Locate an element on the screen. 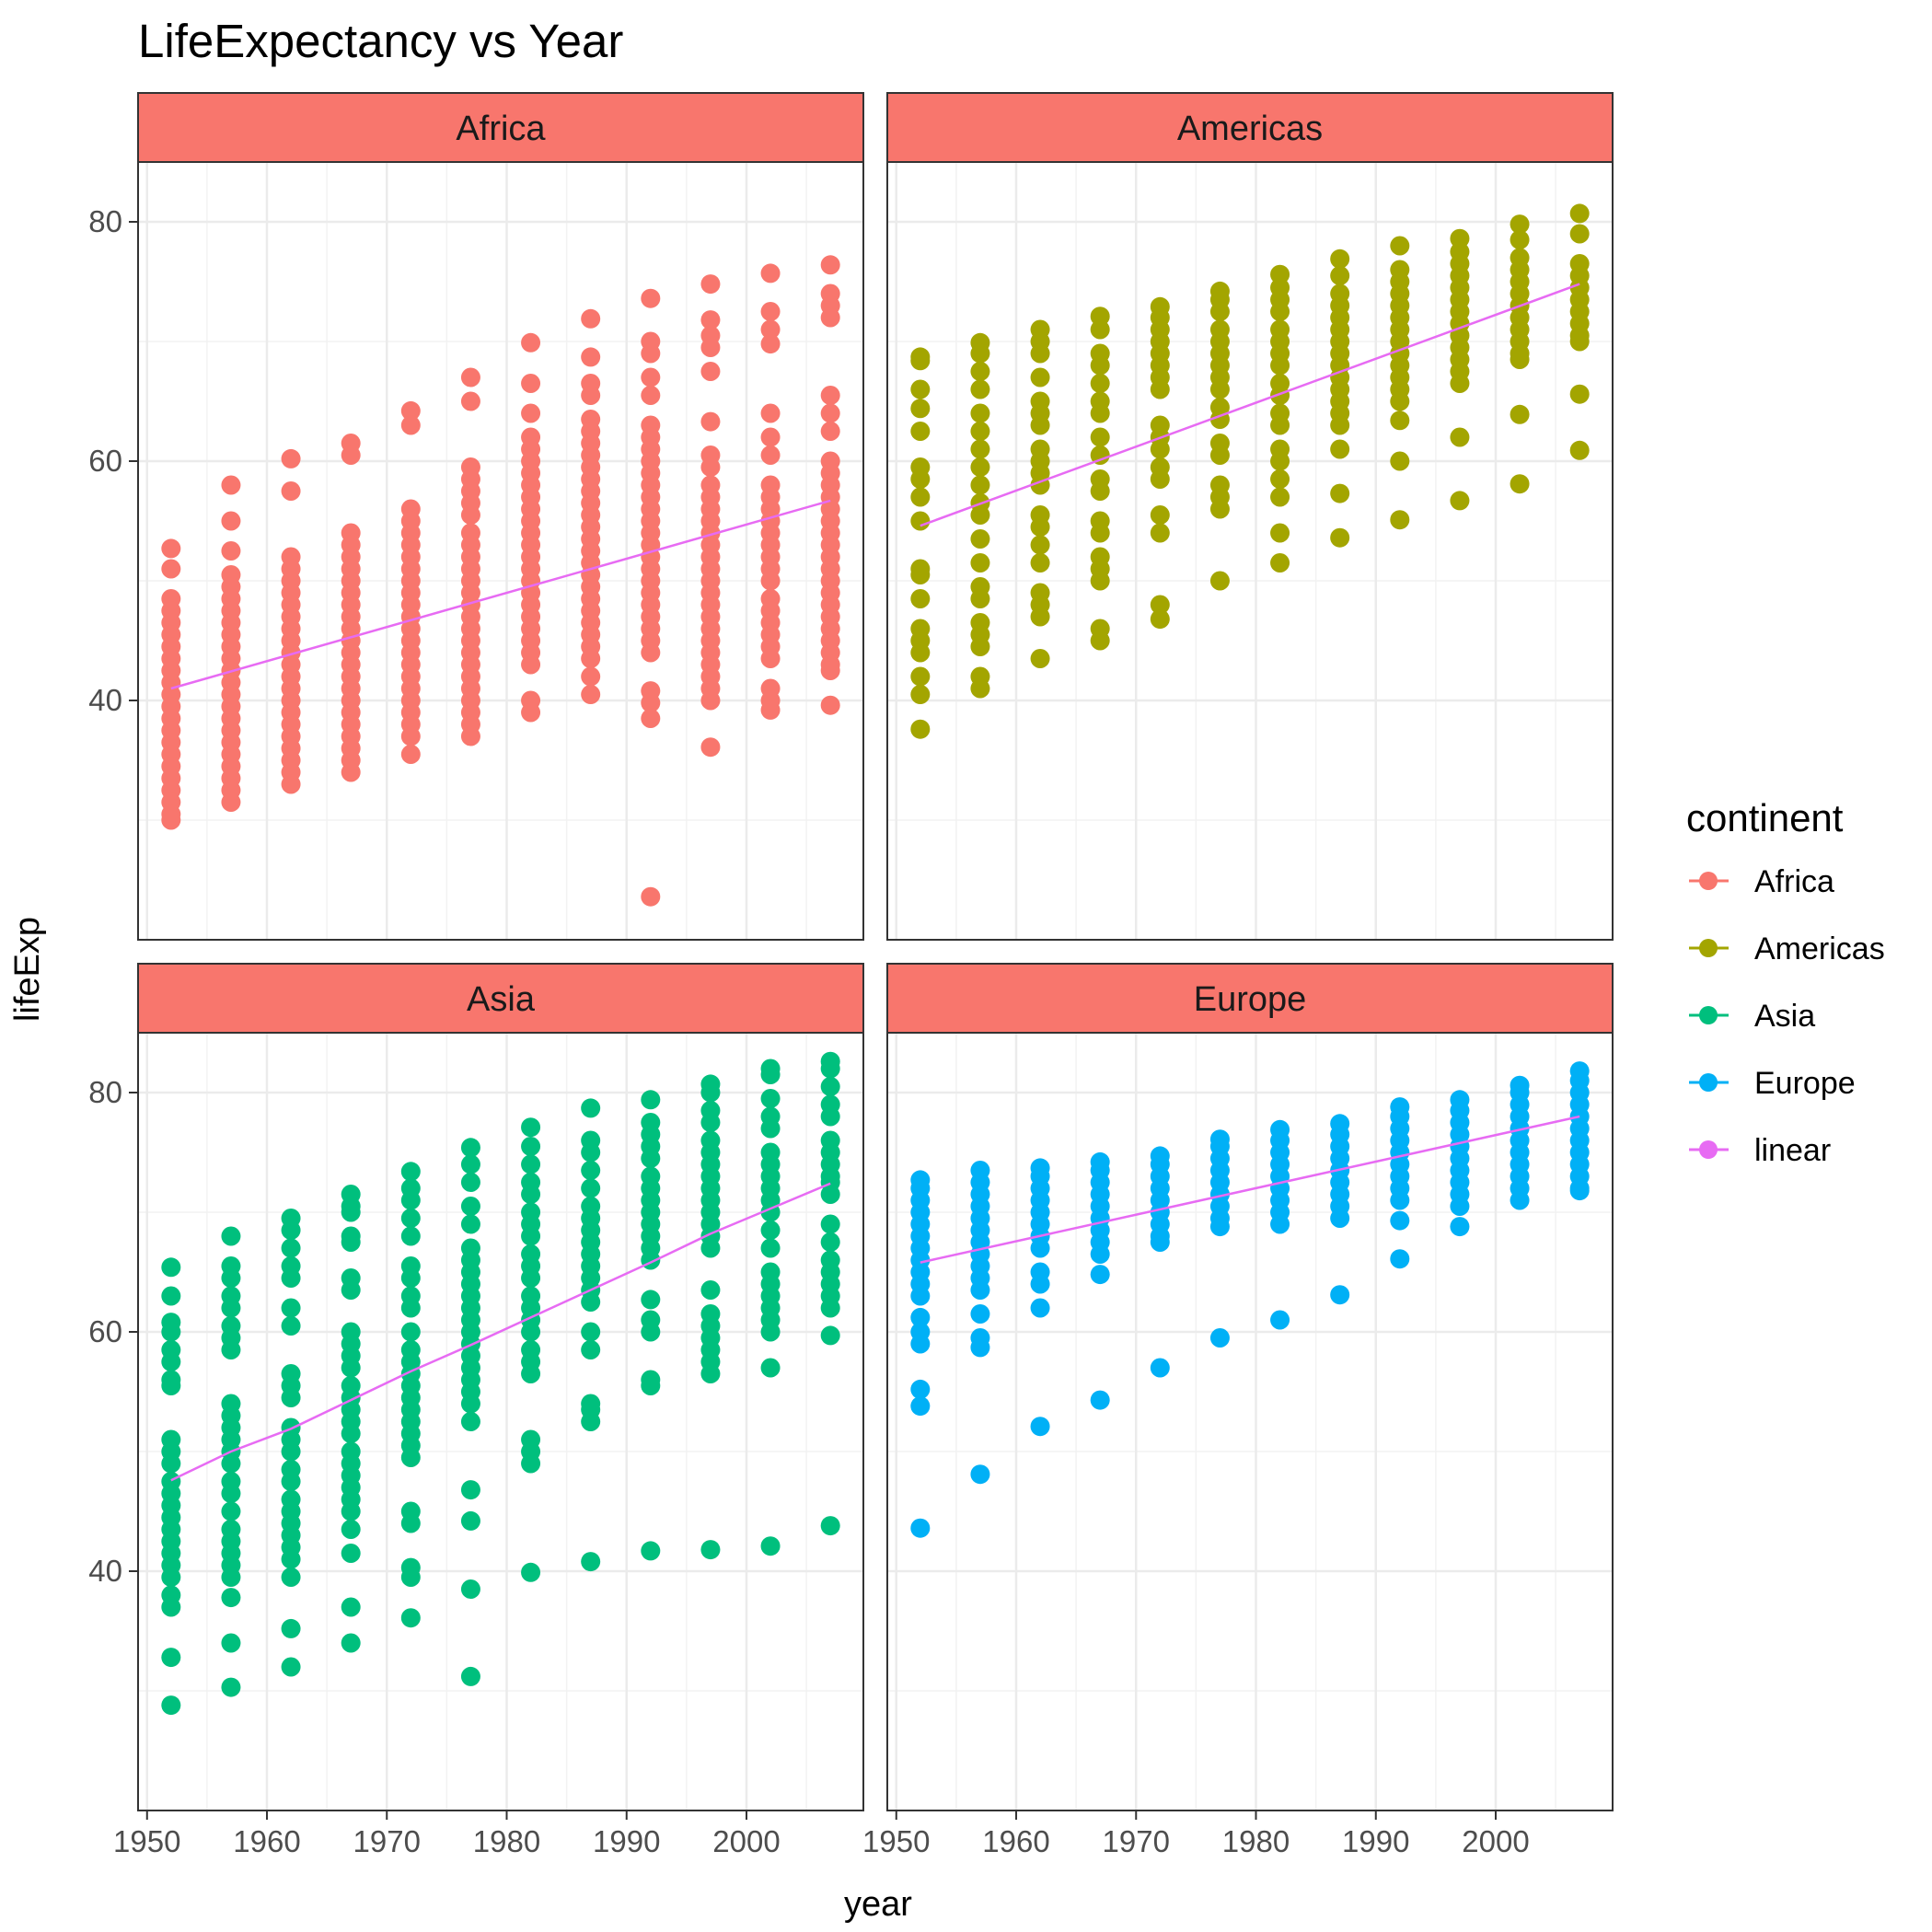  legend: continent Africa Americas Asia Europe linear is located at coordinates (1785, 982).